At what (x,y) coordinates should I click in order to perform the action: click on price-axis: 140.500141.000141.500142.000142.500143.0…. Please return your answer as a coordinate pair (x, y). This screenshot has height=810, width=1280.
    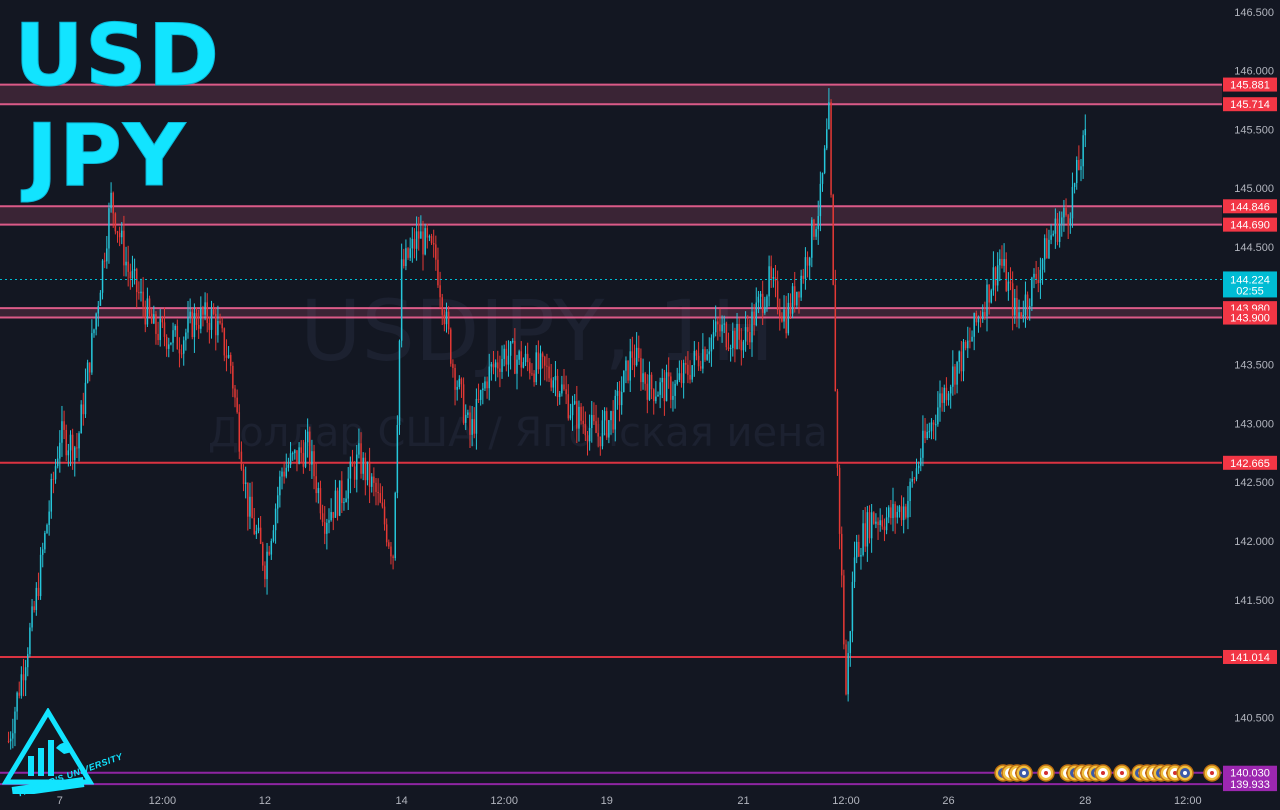
    Looking at the image, I should click on (1254, 366).